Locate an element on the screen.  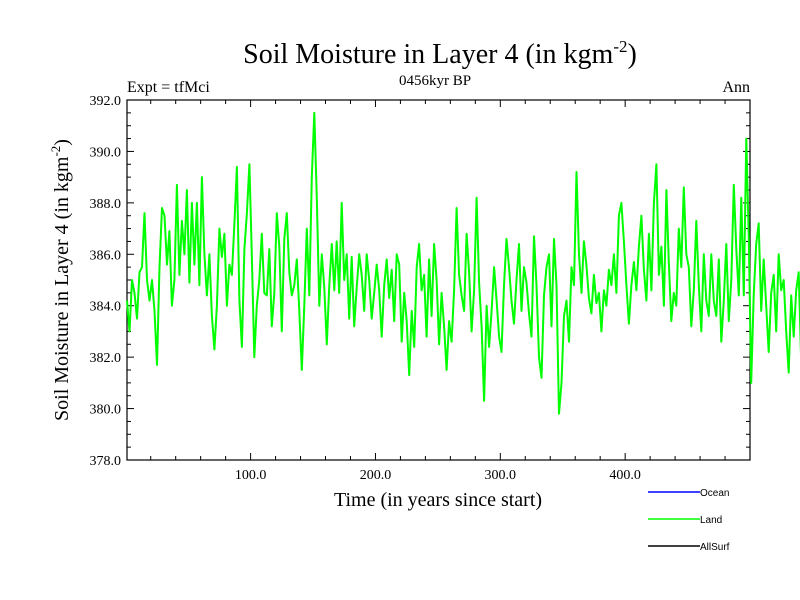
y-tick-label: 392.0 is located at coordinates (106, 101).